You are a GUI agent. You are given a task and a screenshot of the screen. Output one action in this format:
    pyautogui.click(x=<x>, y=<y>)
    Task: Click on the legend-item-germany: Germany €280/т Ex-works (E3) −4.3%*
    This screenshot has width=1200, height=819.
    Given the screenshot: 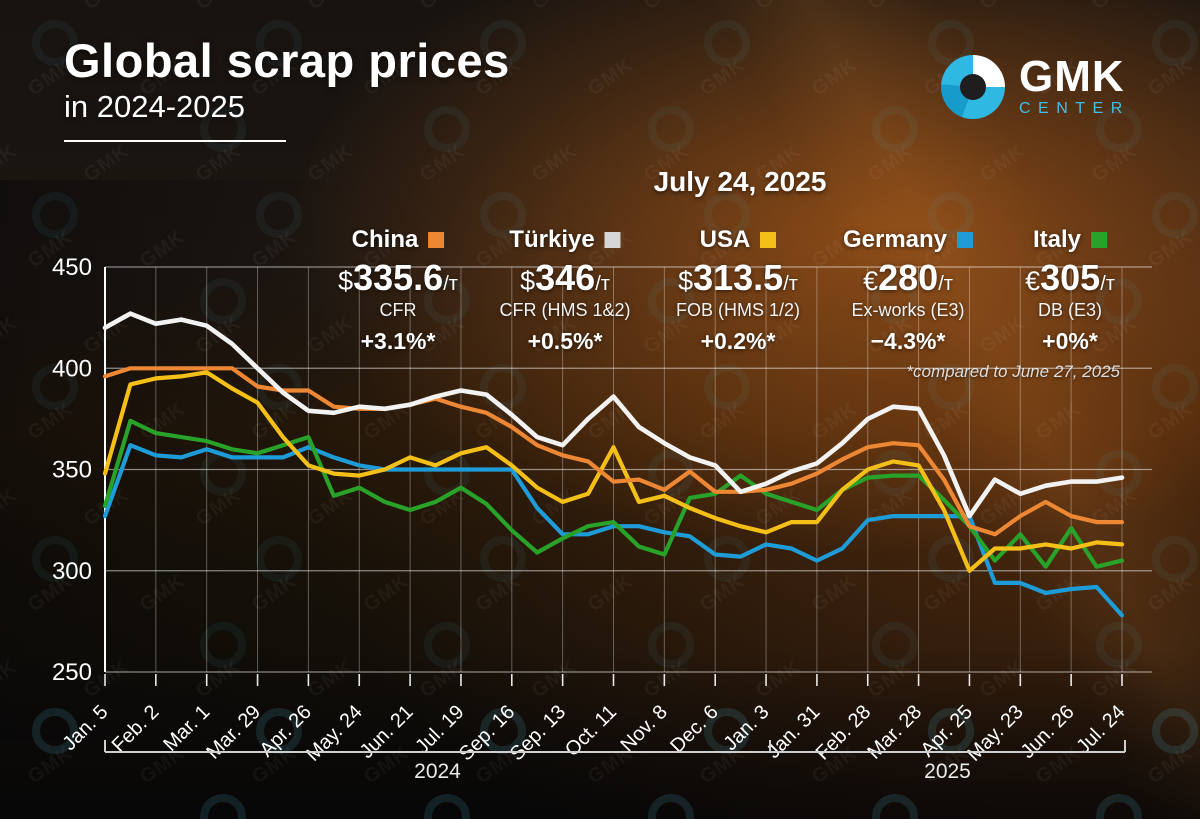 What is the action you would take?
    pyautogui.click(x=908, y=290)
    